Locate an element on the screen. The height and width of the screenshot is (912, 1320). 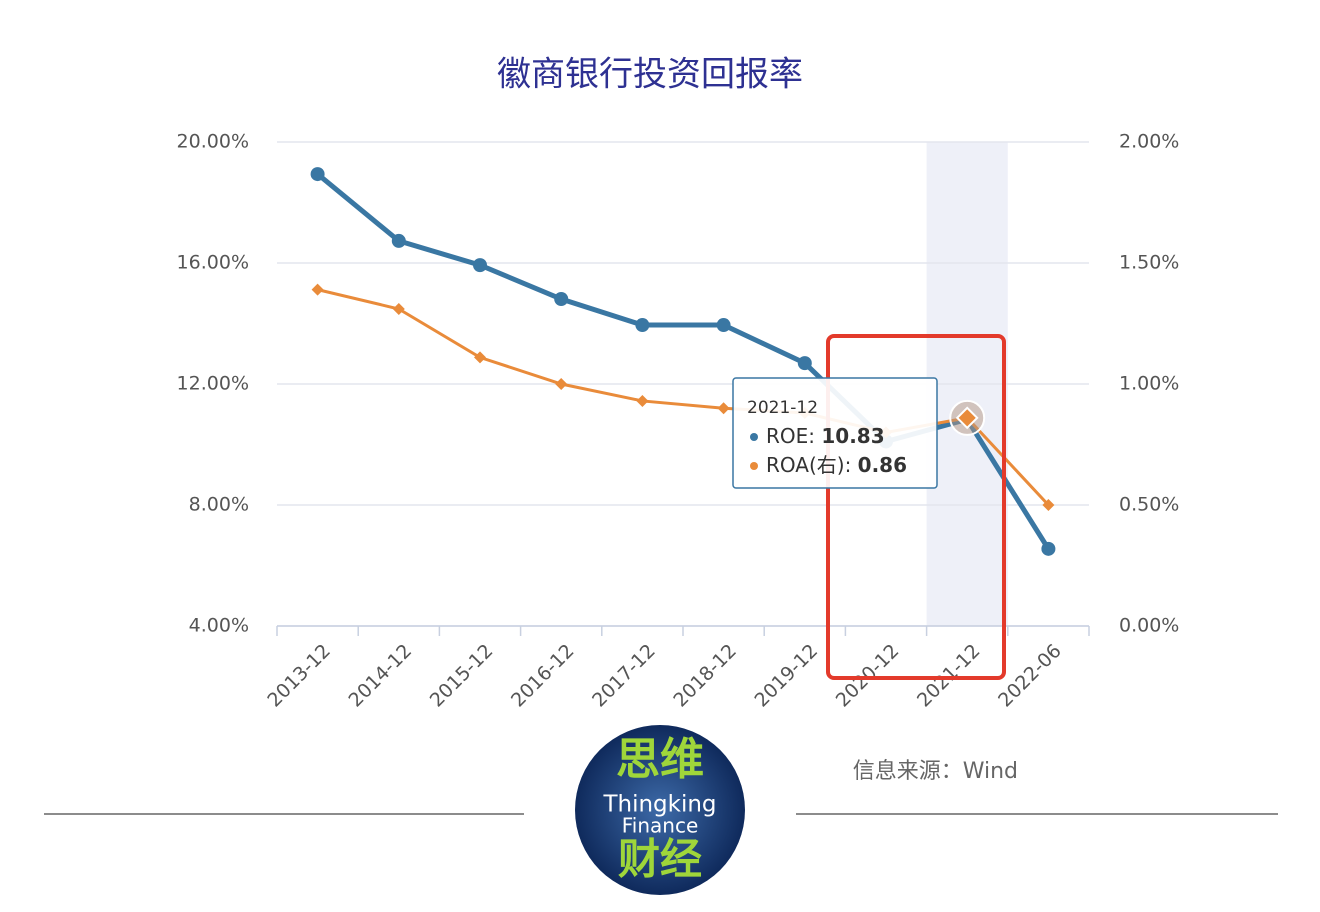
y2-tick-label: 1.50% is located at coordinates (1149, 263).